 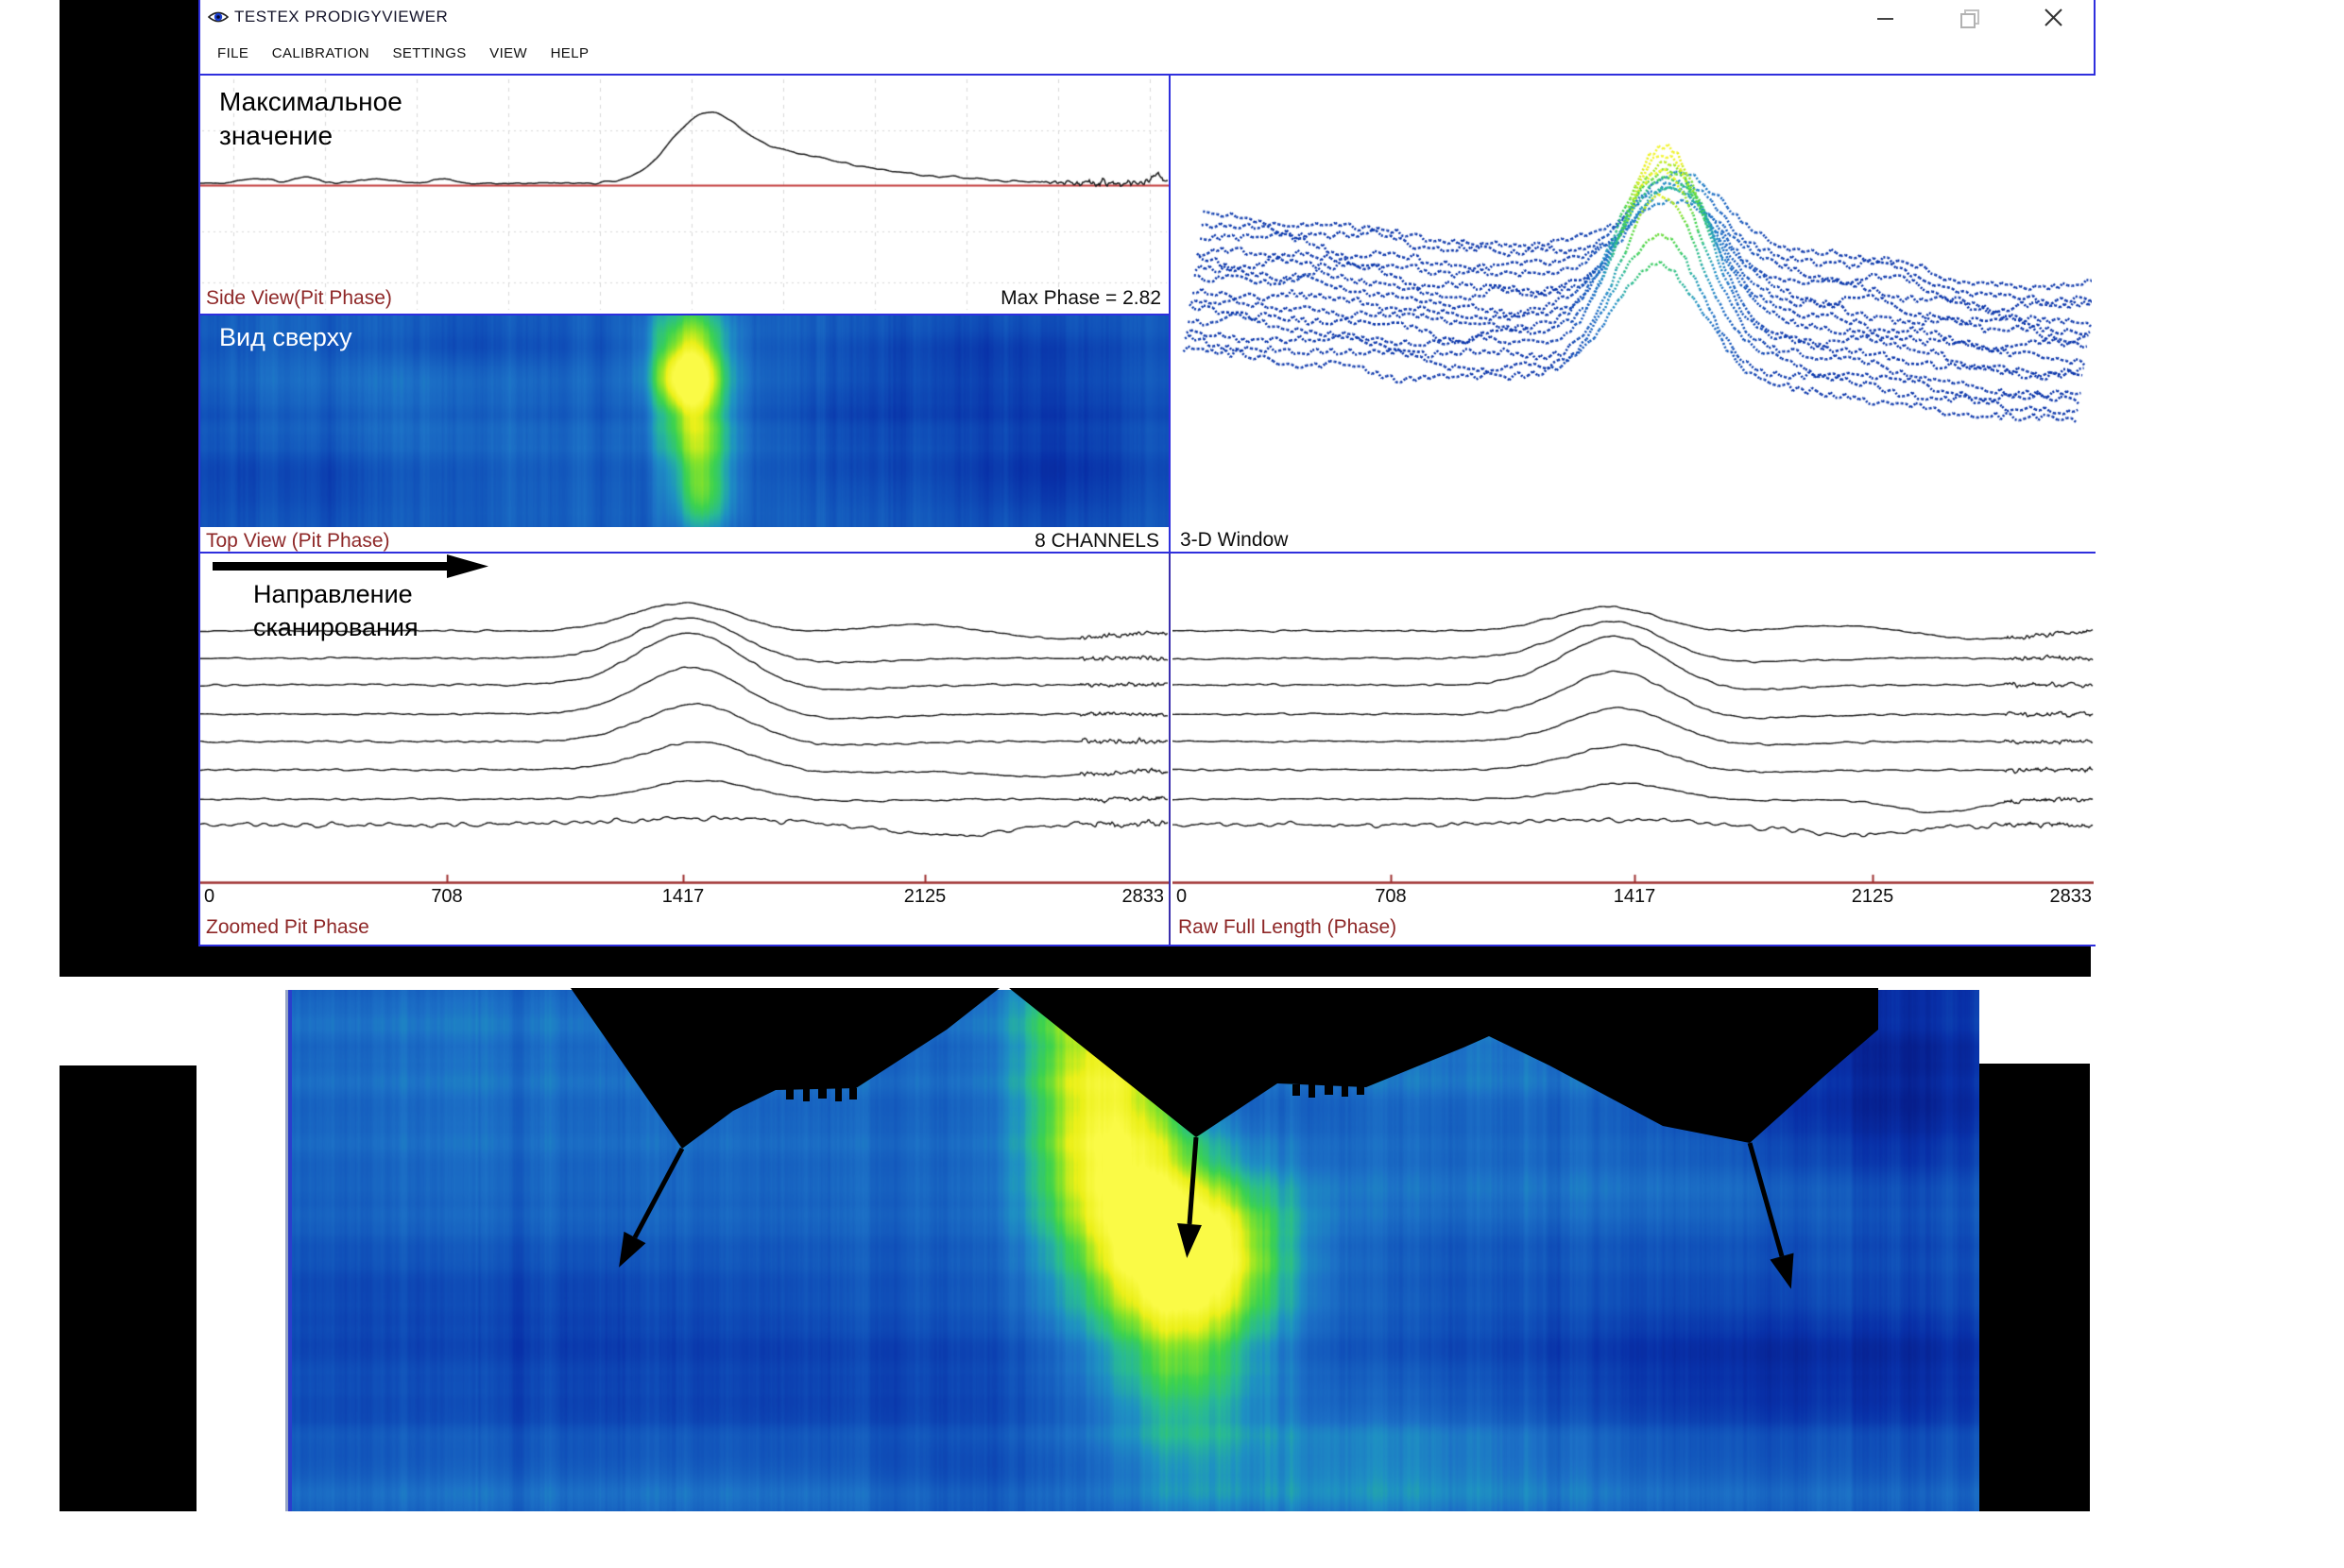 I want to click on titlebar: TESTEX PRODIGYVIEWER, so click(x=1147, y=18).